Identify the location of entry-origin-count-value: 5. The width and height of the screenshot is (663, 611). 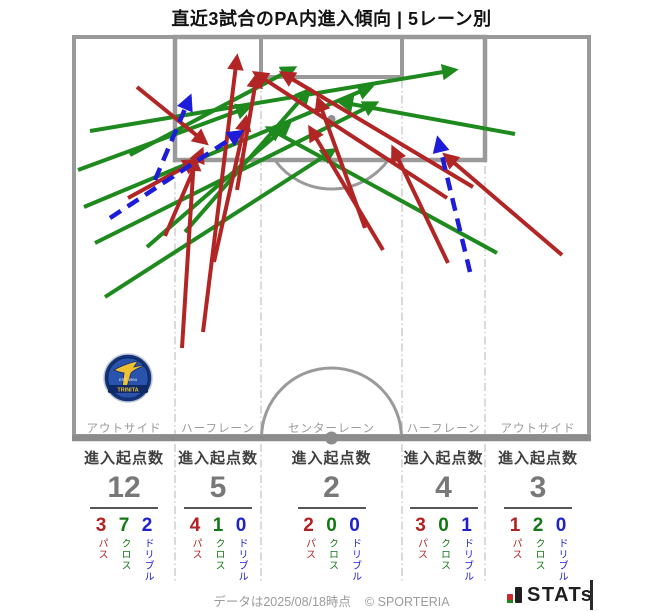
(218, 487).